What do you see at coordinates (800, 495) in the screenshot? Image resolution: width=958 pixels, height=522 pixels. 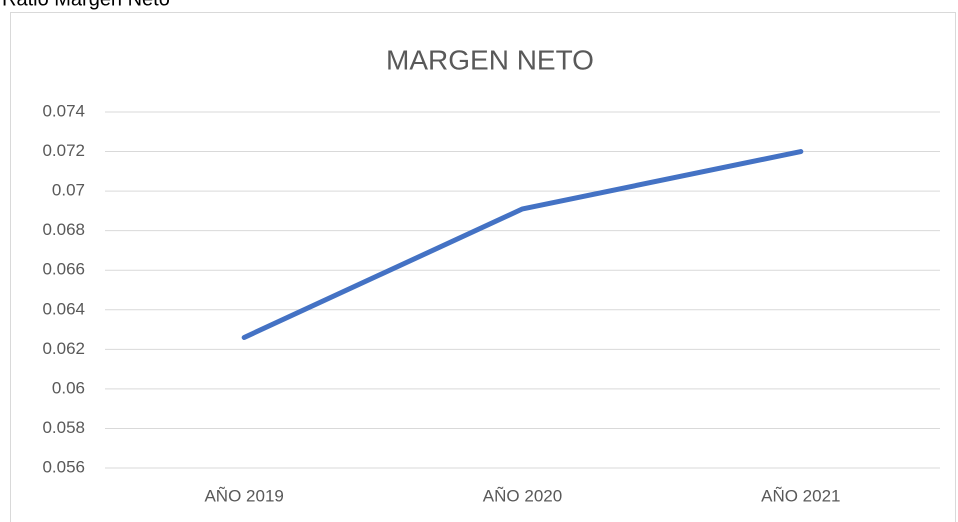 I see `x-tick-label: AÑO 2021` at bounding box center [800, 495].